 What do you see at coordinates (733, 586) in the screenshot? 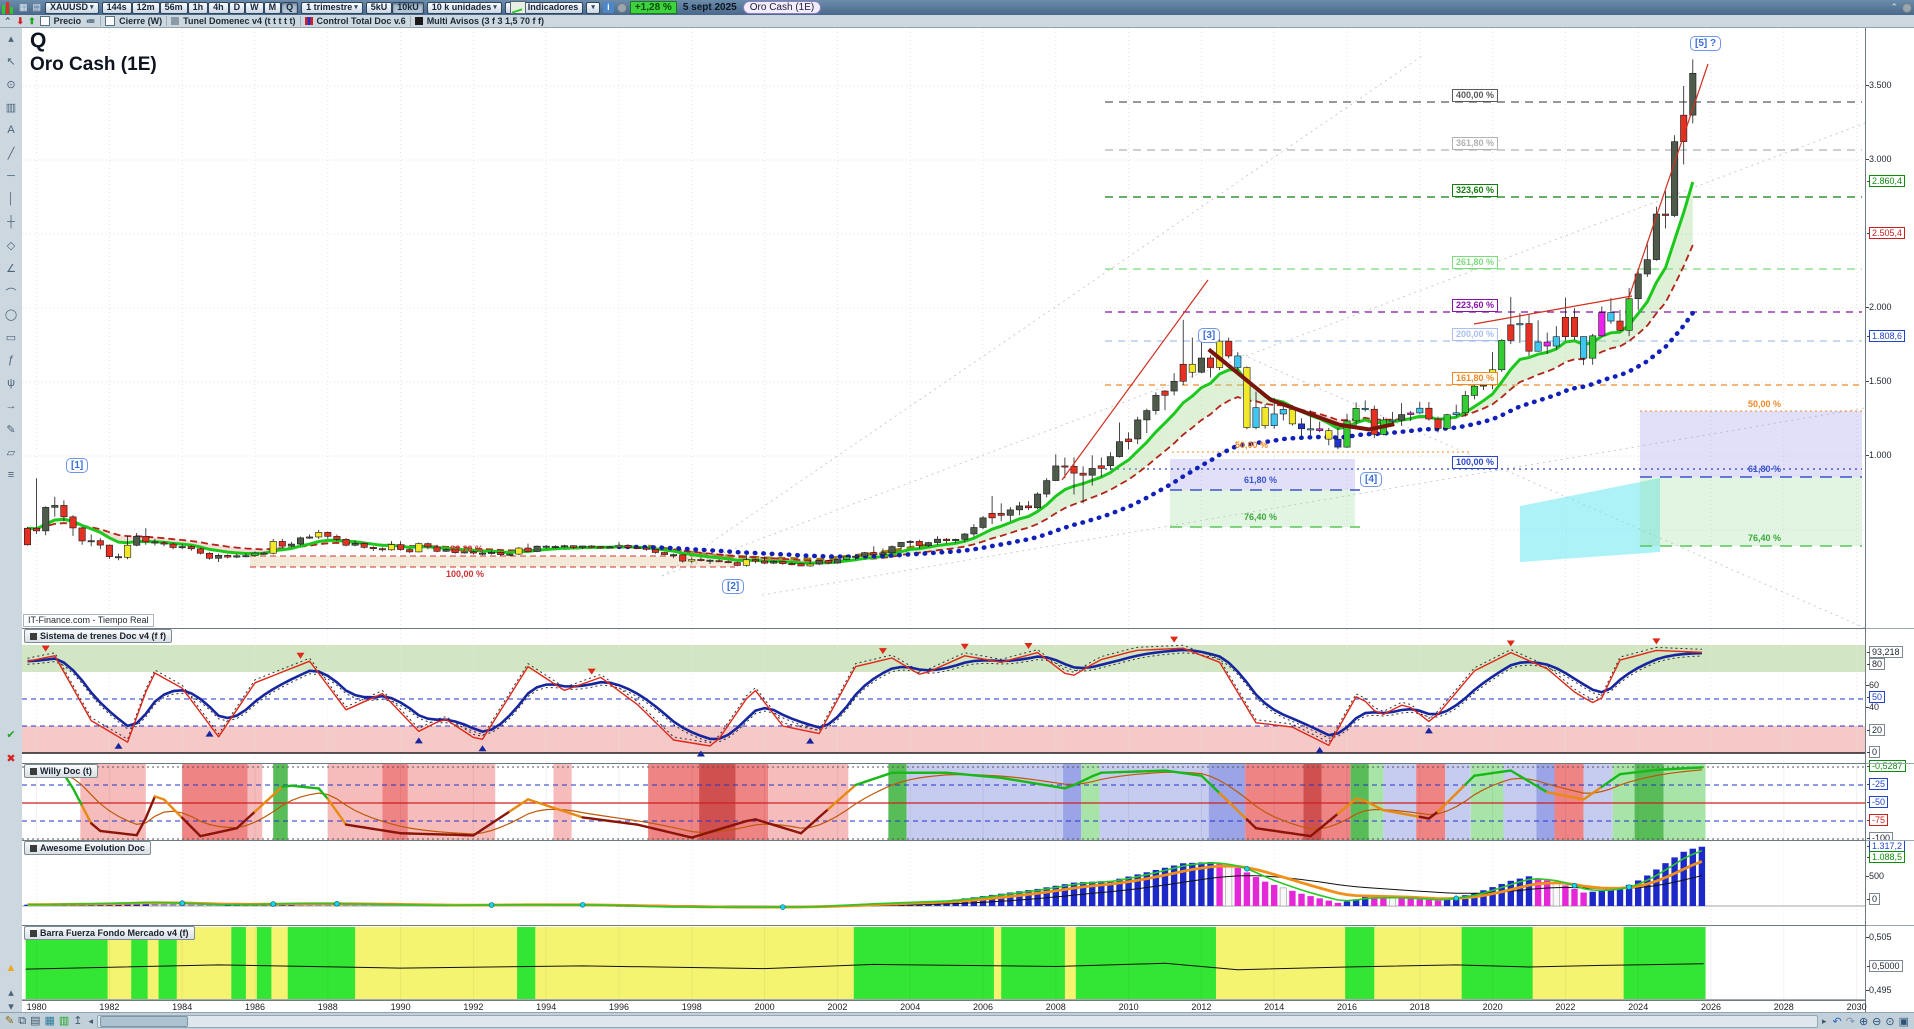
I see `elliott-wave-label-2: [2]` at bounding box center [733, 586].